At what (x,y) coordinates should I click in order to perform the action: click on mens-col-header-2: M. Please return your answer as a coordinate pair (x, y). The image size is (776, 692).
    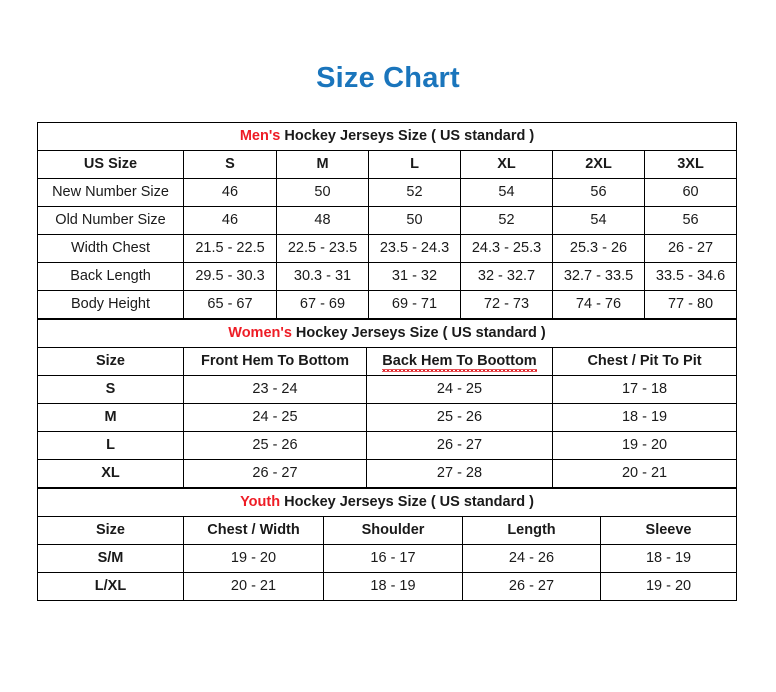
    Looking at the image, I should click on (322, 164).